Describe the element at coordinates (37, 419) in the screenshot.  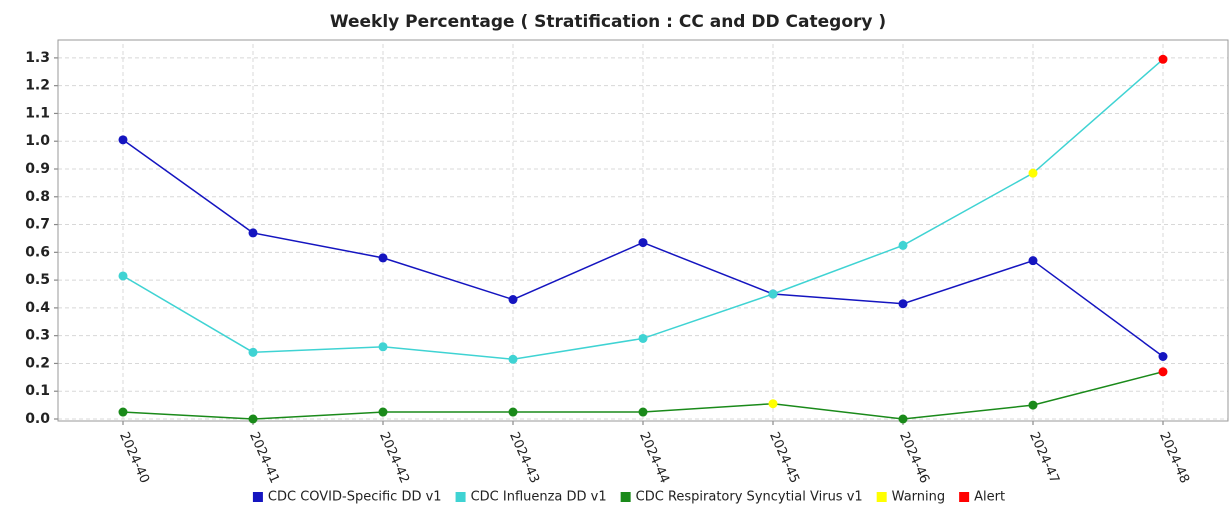
I see `y-tick-label: 0.0` at that location.